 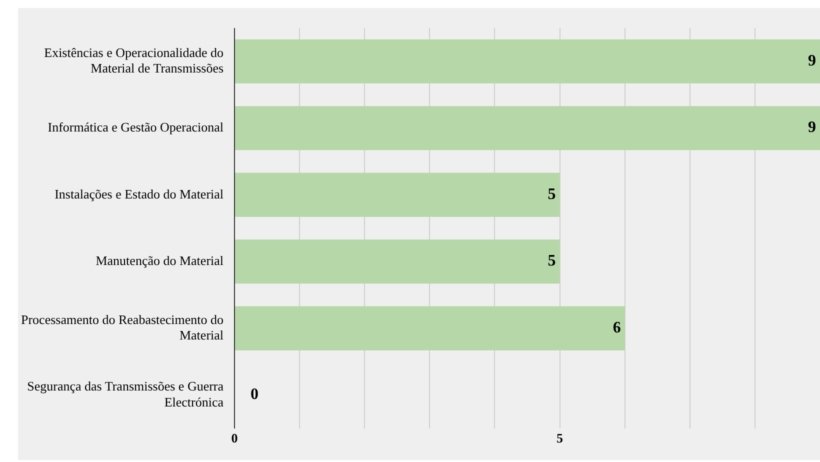 What do you see at coordinates (125, 394) in the screenshot?
I see `y-tick-label: Segurança das Transmissões e Guerra Electrónica` at bounding box center [125, 394].